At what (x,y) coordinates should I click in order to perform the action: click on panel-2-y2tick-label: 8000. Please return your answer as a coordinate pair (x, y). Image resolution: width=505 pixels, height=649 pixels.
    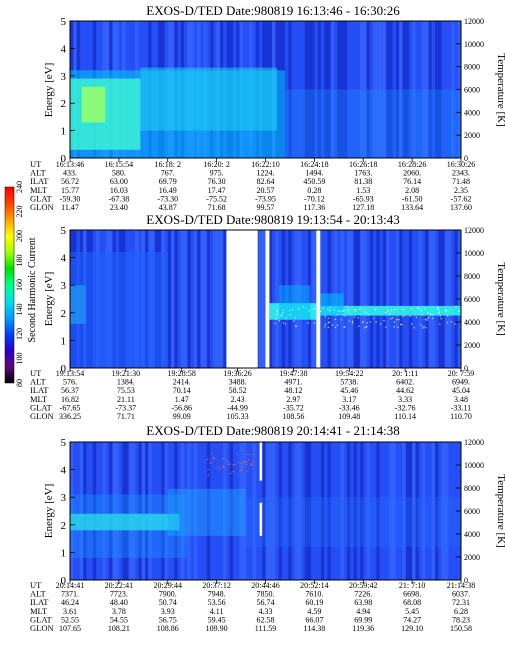
    Looking at the image, I should click on (472, 276).